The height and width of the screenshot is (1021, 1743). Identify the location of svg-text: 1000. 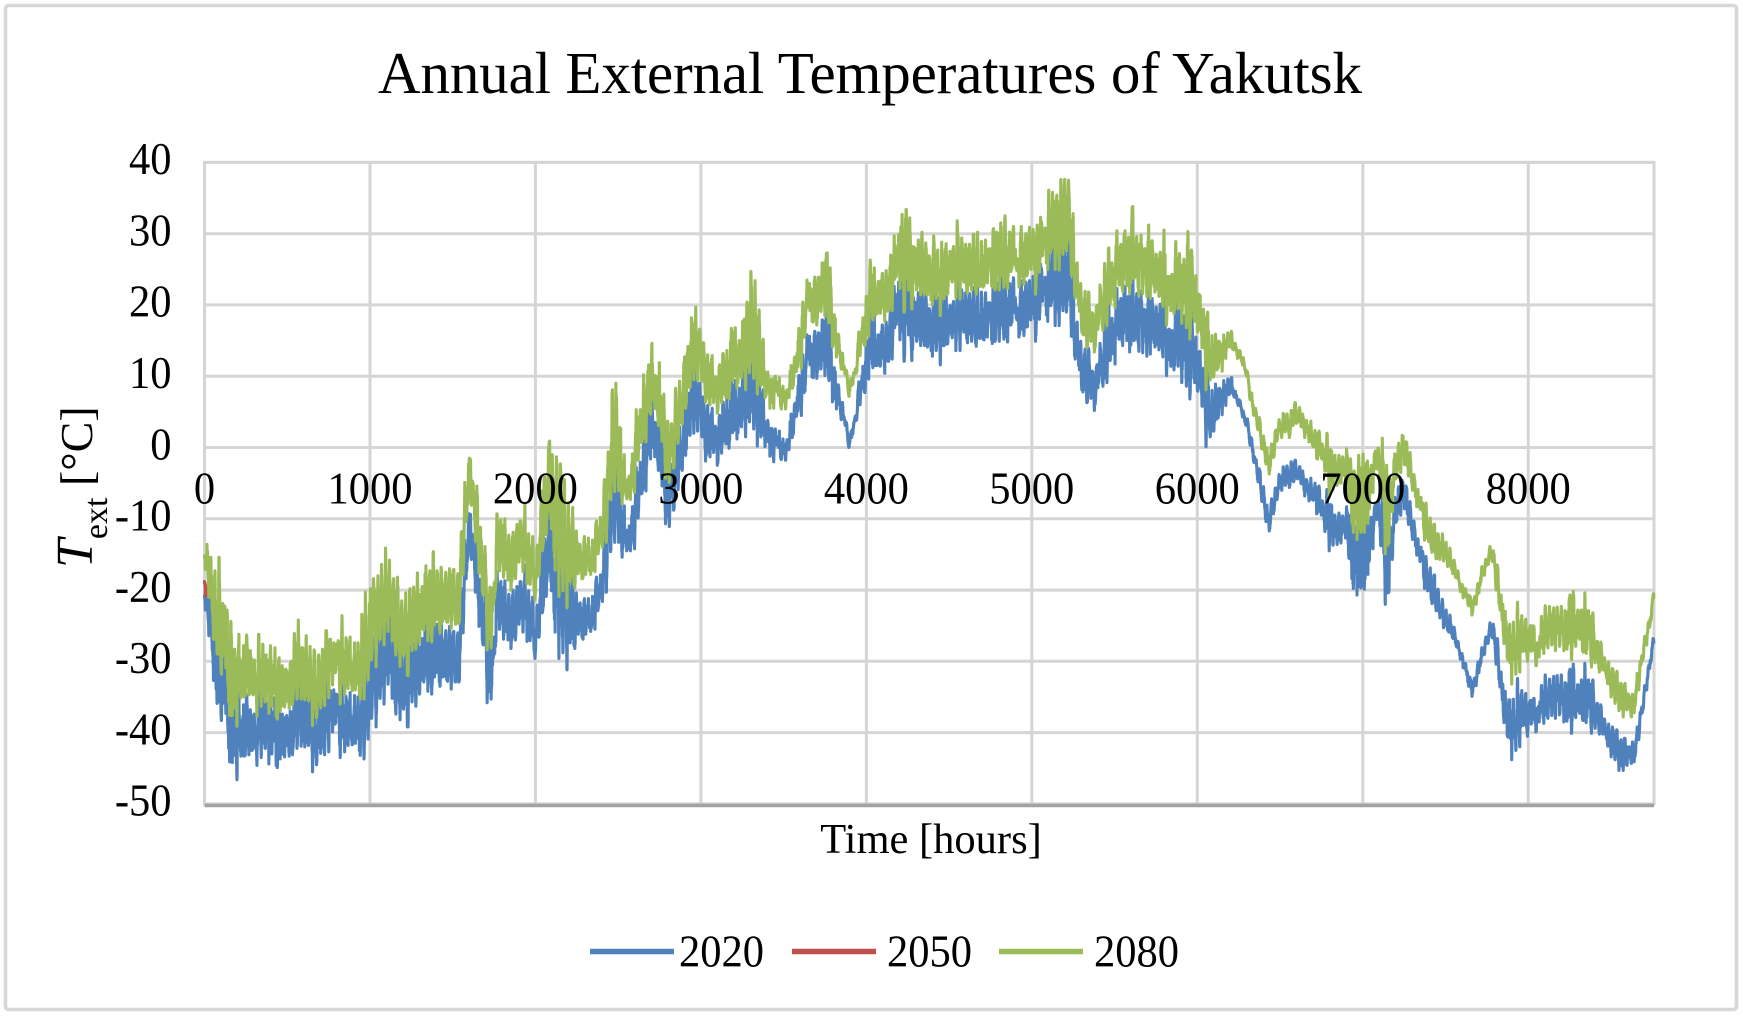
(370, 488).